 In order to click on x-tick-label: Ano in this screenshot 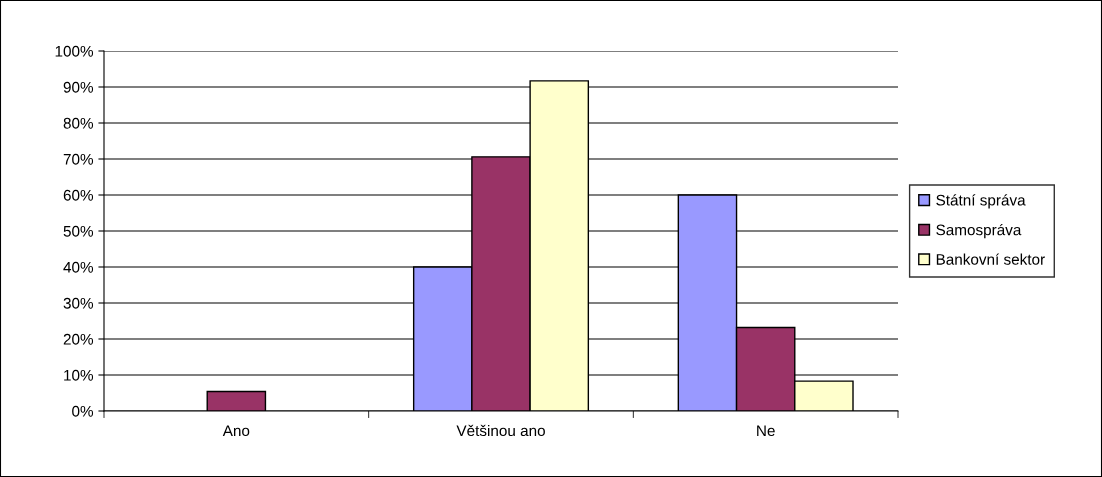, I will do `click(236, 431)`.